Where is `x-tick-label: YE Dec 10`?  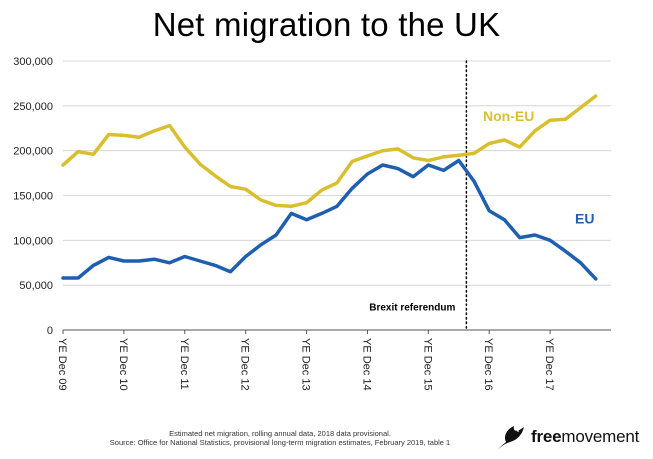 x-tick-label: YE Dec 10 is located at coordinates (123, 364).